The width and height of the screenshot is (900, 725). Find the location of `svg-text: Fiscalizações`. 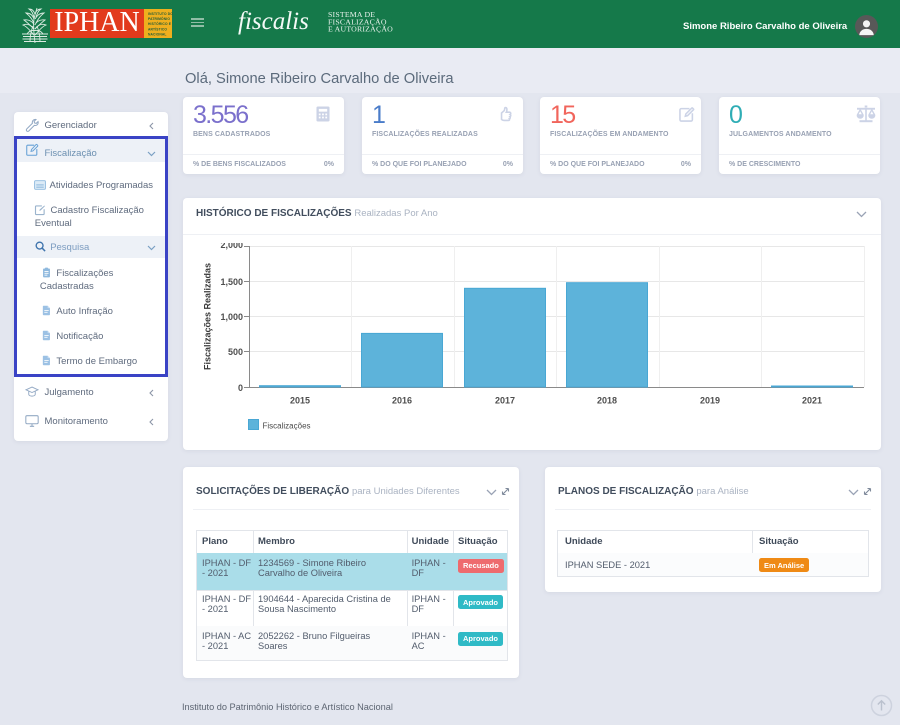

svg-text: Fiscalizações is located at coordinates (287, 426).